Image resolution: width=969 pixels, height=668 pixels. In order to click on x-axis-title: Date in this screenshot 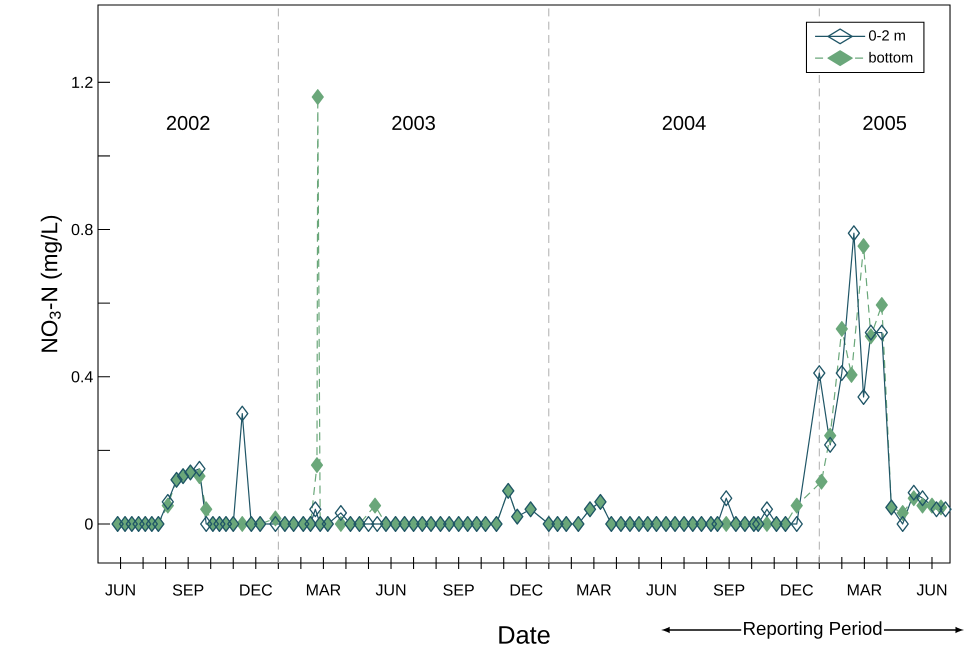, I will do `click(524, 635)`.